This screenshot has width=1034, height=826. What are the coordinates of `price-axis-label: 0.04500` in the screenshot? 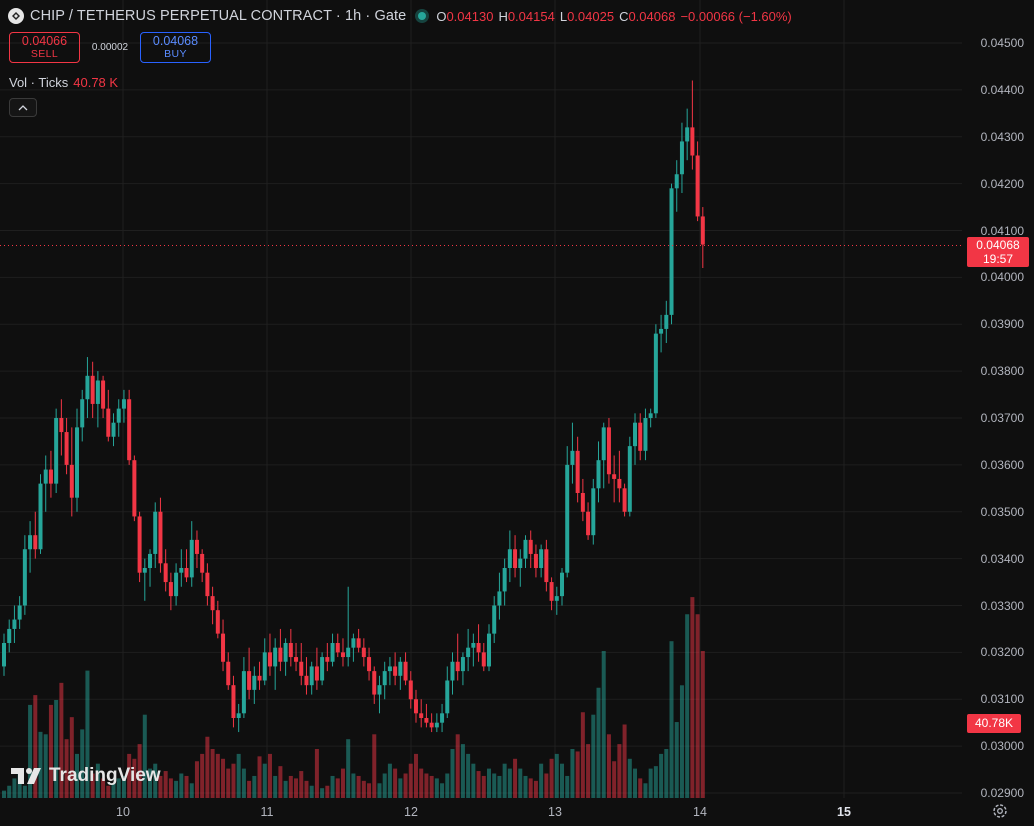 It's located at (1002, 43).